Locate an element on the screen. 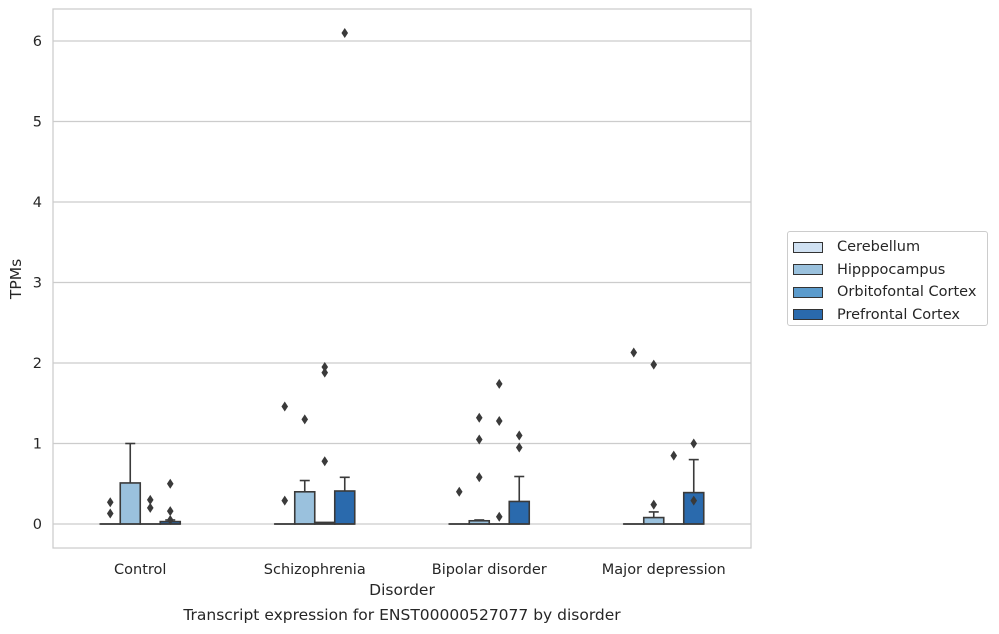  x-tick-label: Schizophrenia is located at coordinates (315, 570).